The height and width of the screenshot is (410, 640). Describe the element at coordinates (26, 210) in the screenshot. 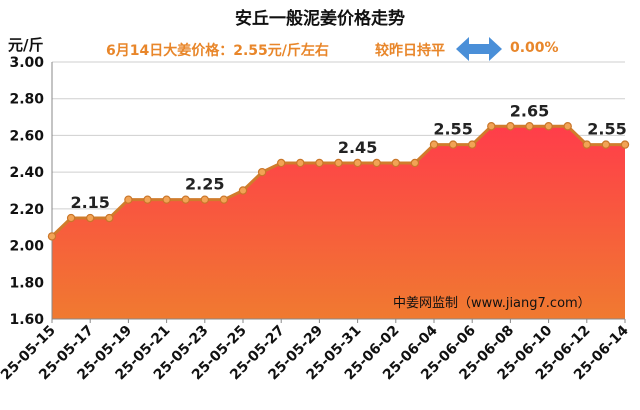

I see `y-tick-label: 2.20` at that location.